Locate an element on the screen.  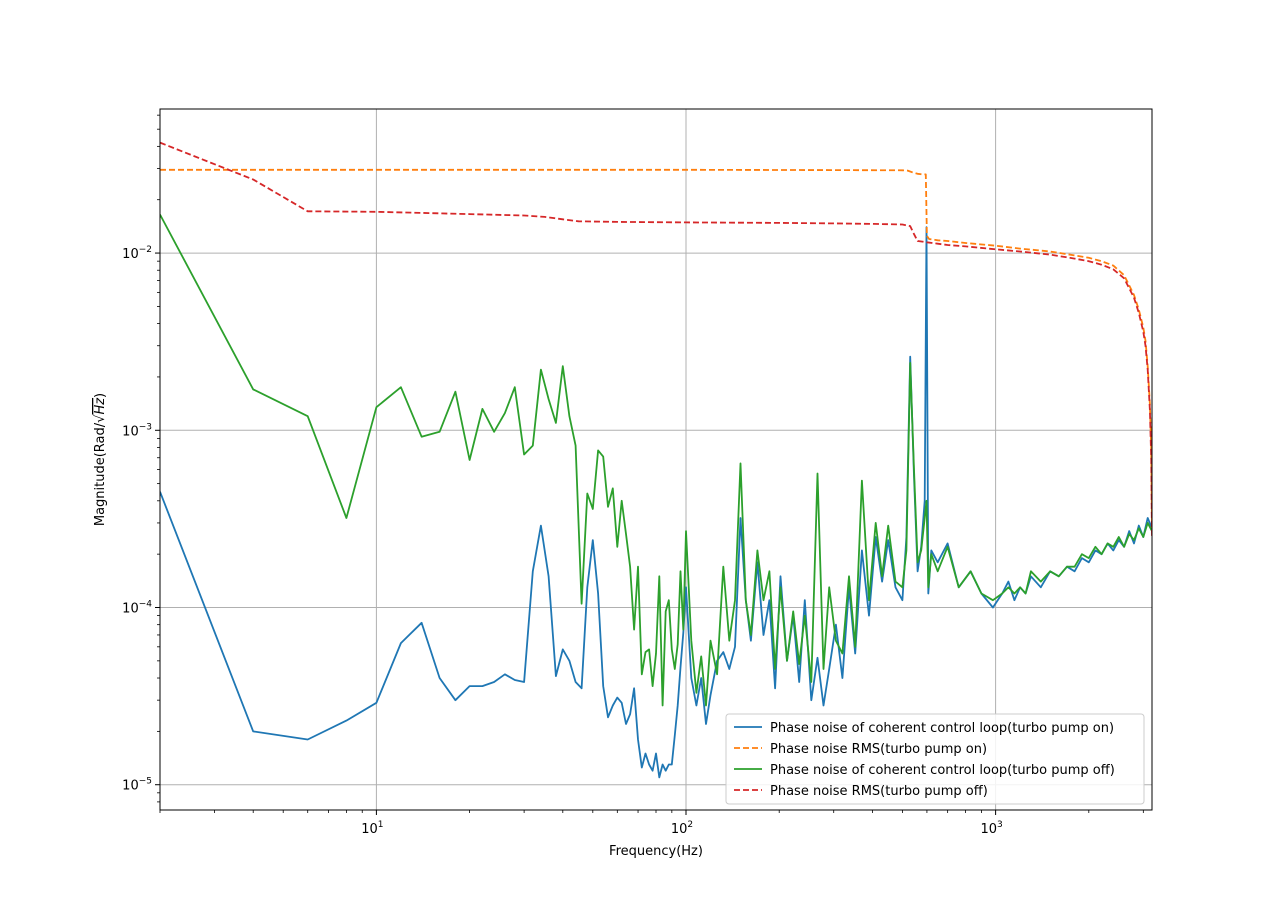
x-tick-label: 10³ is located at coordinates (991, 828).